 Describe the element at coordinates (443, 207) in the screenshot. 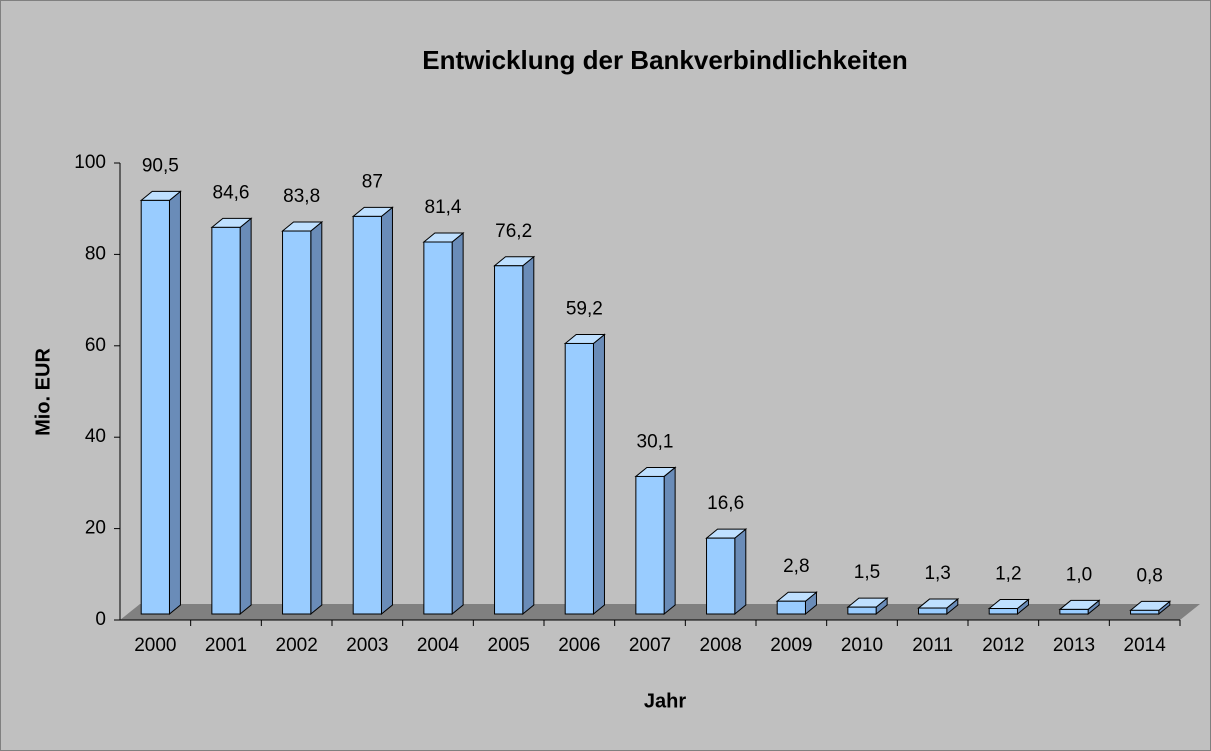

I see `value-label: 81,4` at that location.